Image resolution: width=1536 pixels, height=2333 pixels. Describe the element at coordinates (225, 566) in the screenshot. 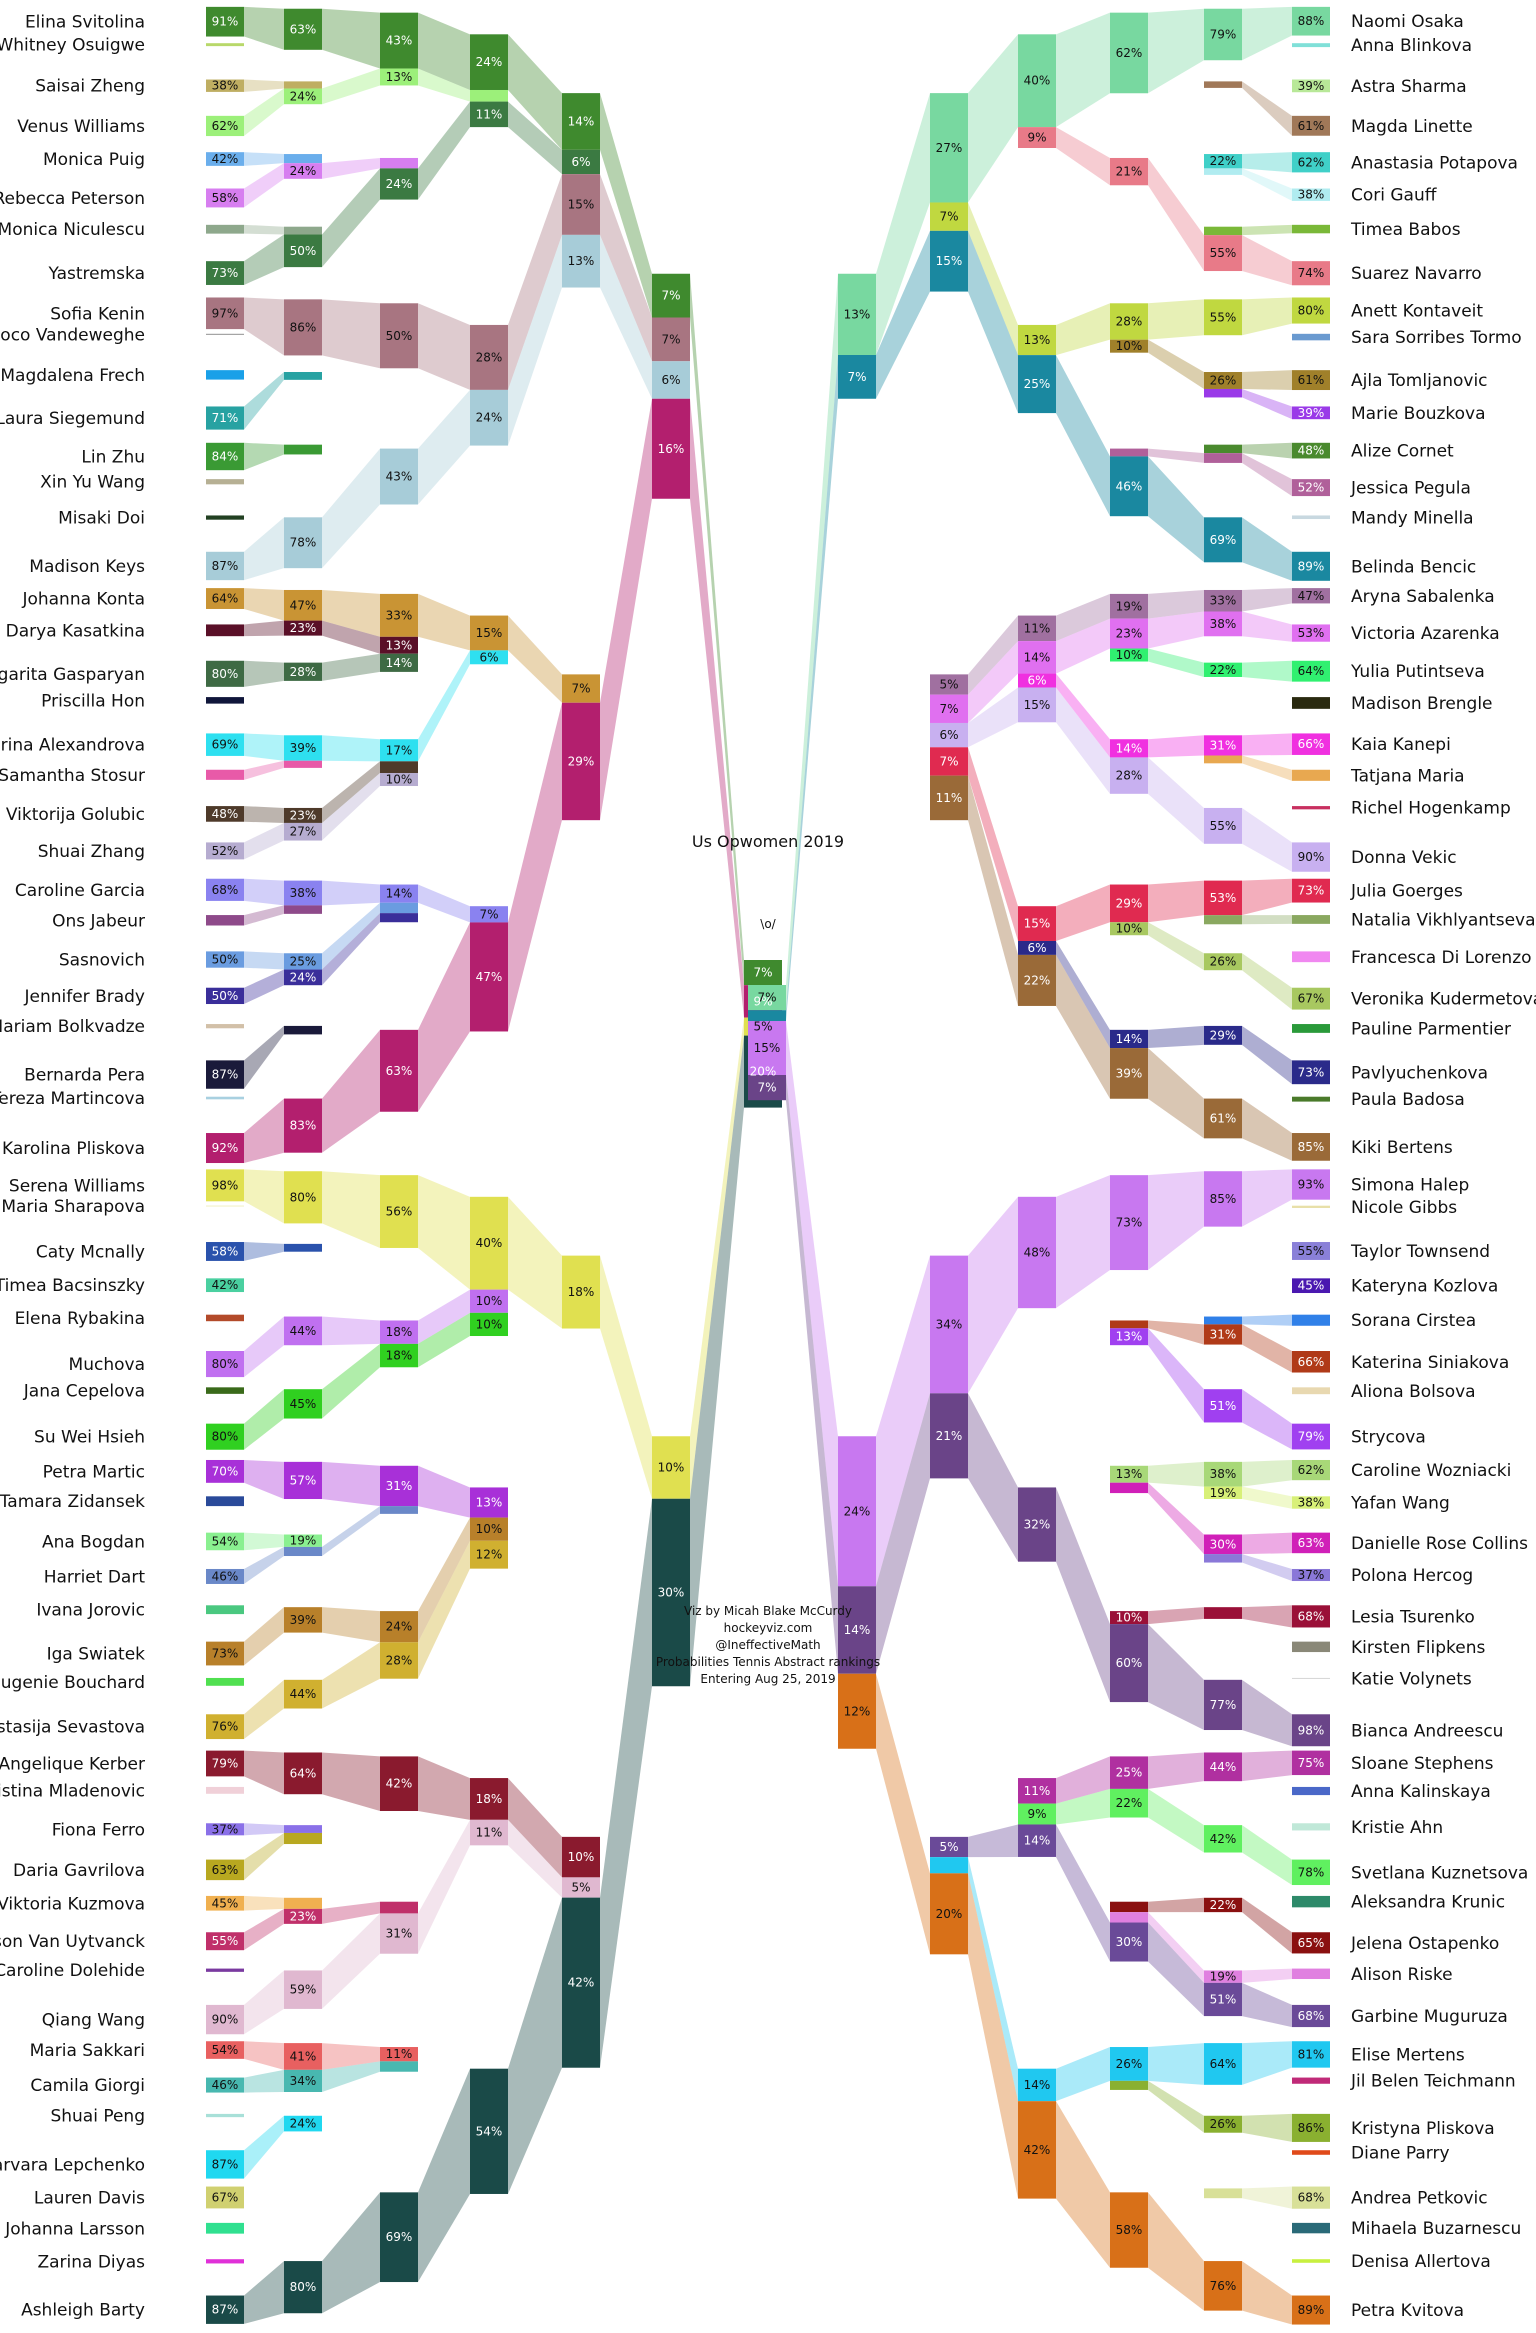

I see `prob-label: 87%` at that location.